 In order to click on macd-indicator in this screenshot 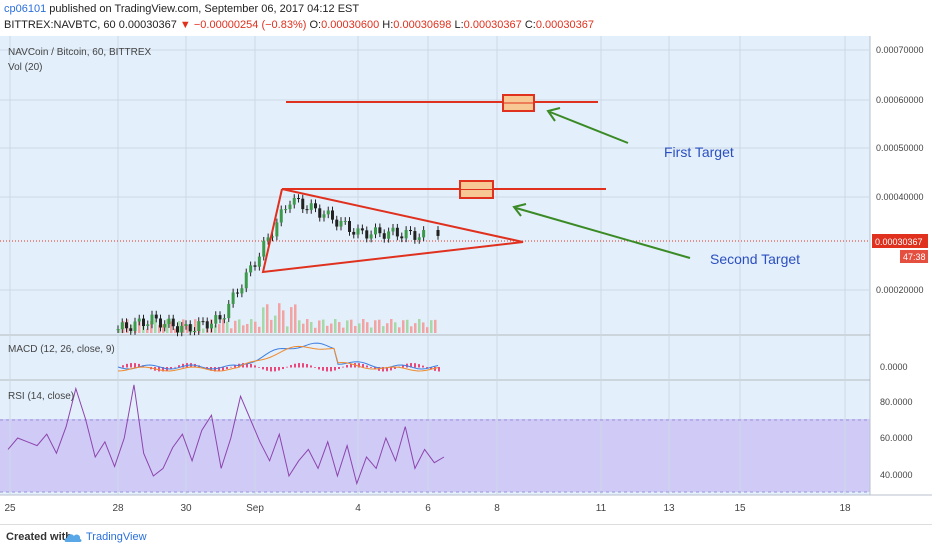, I will do `click(278, 357)`.